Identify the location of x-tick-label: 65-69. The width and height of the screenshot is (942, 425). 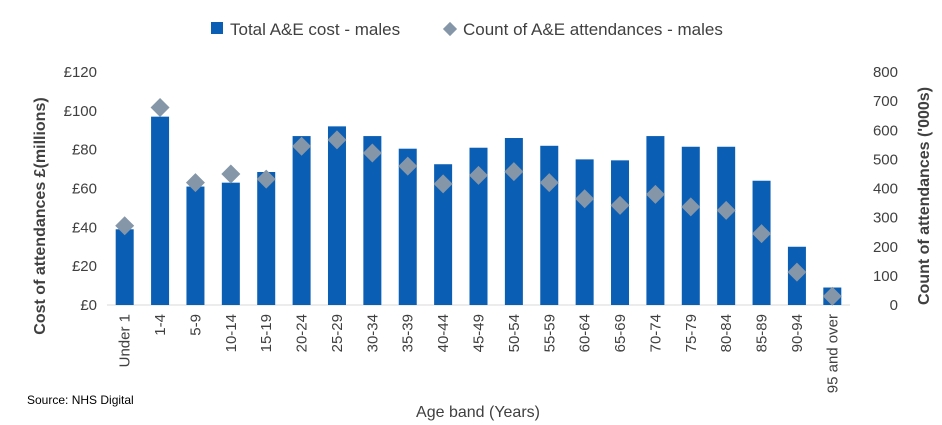
(620, 333).